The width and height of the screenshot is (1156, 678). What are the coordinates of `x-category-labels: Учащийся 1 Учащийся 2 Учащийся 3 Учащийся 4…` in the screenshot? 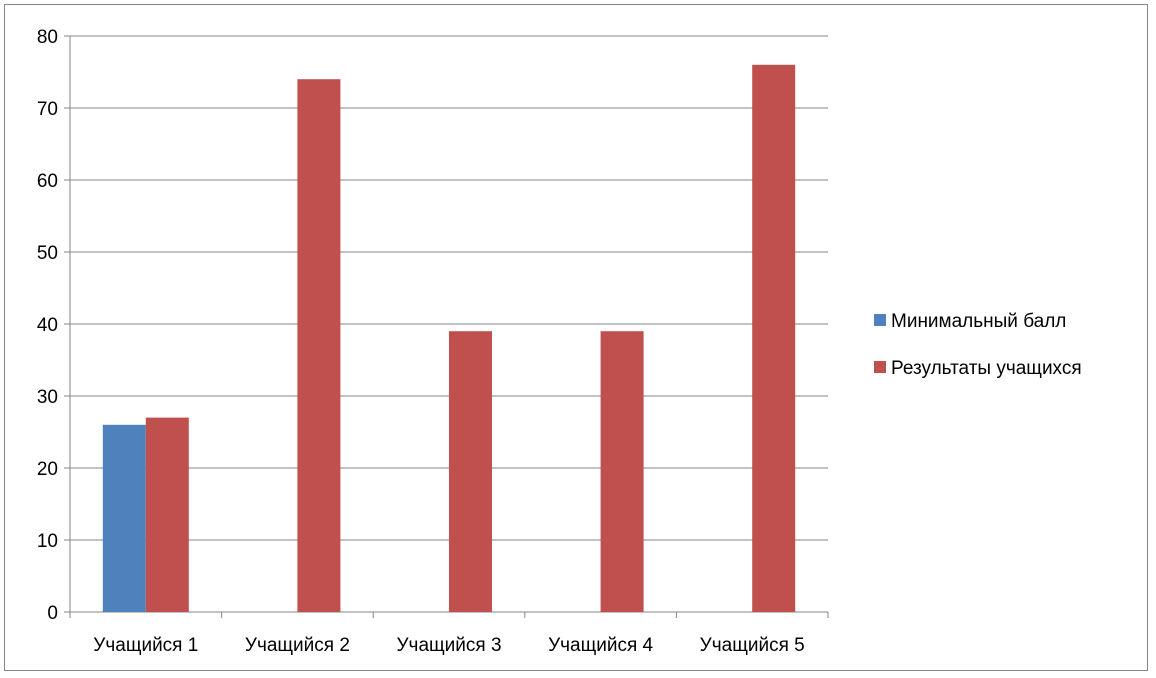 It's located at (448, 645).